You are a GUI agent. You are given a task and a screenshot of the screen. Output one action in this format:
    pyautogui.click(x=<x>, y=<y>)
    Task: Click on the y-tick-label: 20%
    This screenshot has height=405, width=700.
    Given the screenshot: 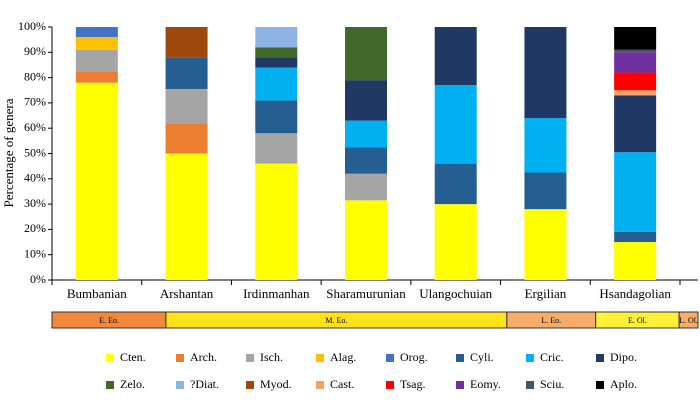 What is the action you would take?
    pyautogui.click(x=35, y=228)
    